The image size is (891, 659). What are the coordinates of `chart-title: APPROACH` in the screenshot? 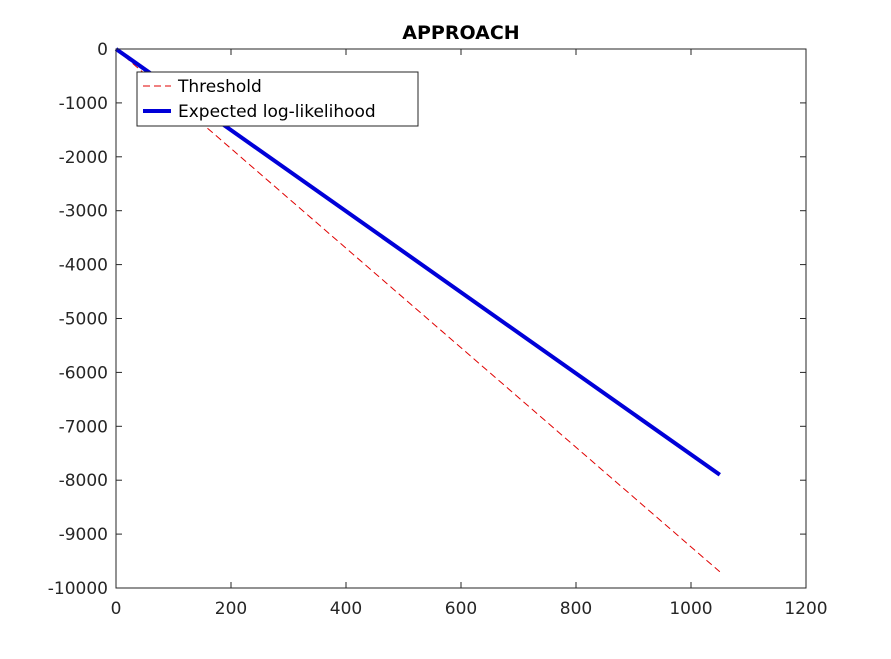 It's located at (460, 33).